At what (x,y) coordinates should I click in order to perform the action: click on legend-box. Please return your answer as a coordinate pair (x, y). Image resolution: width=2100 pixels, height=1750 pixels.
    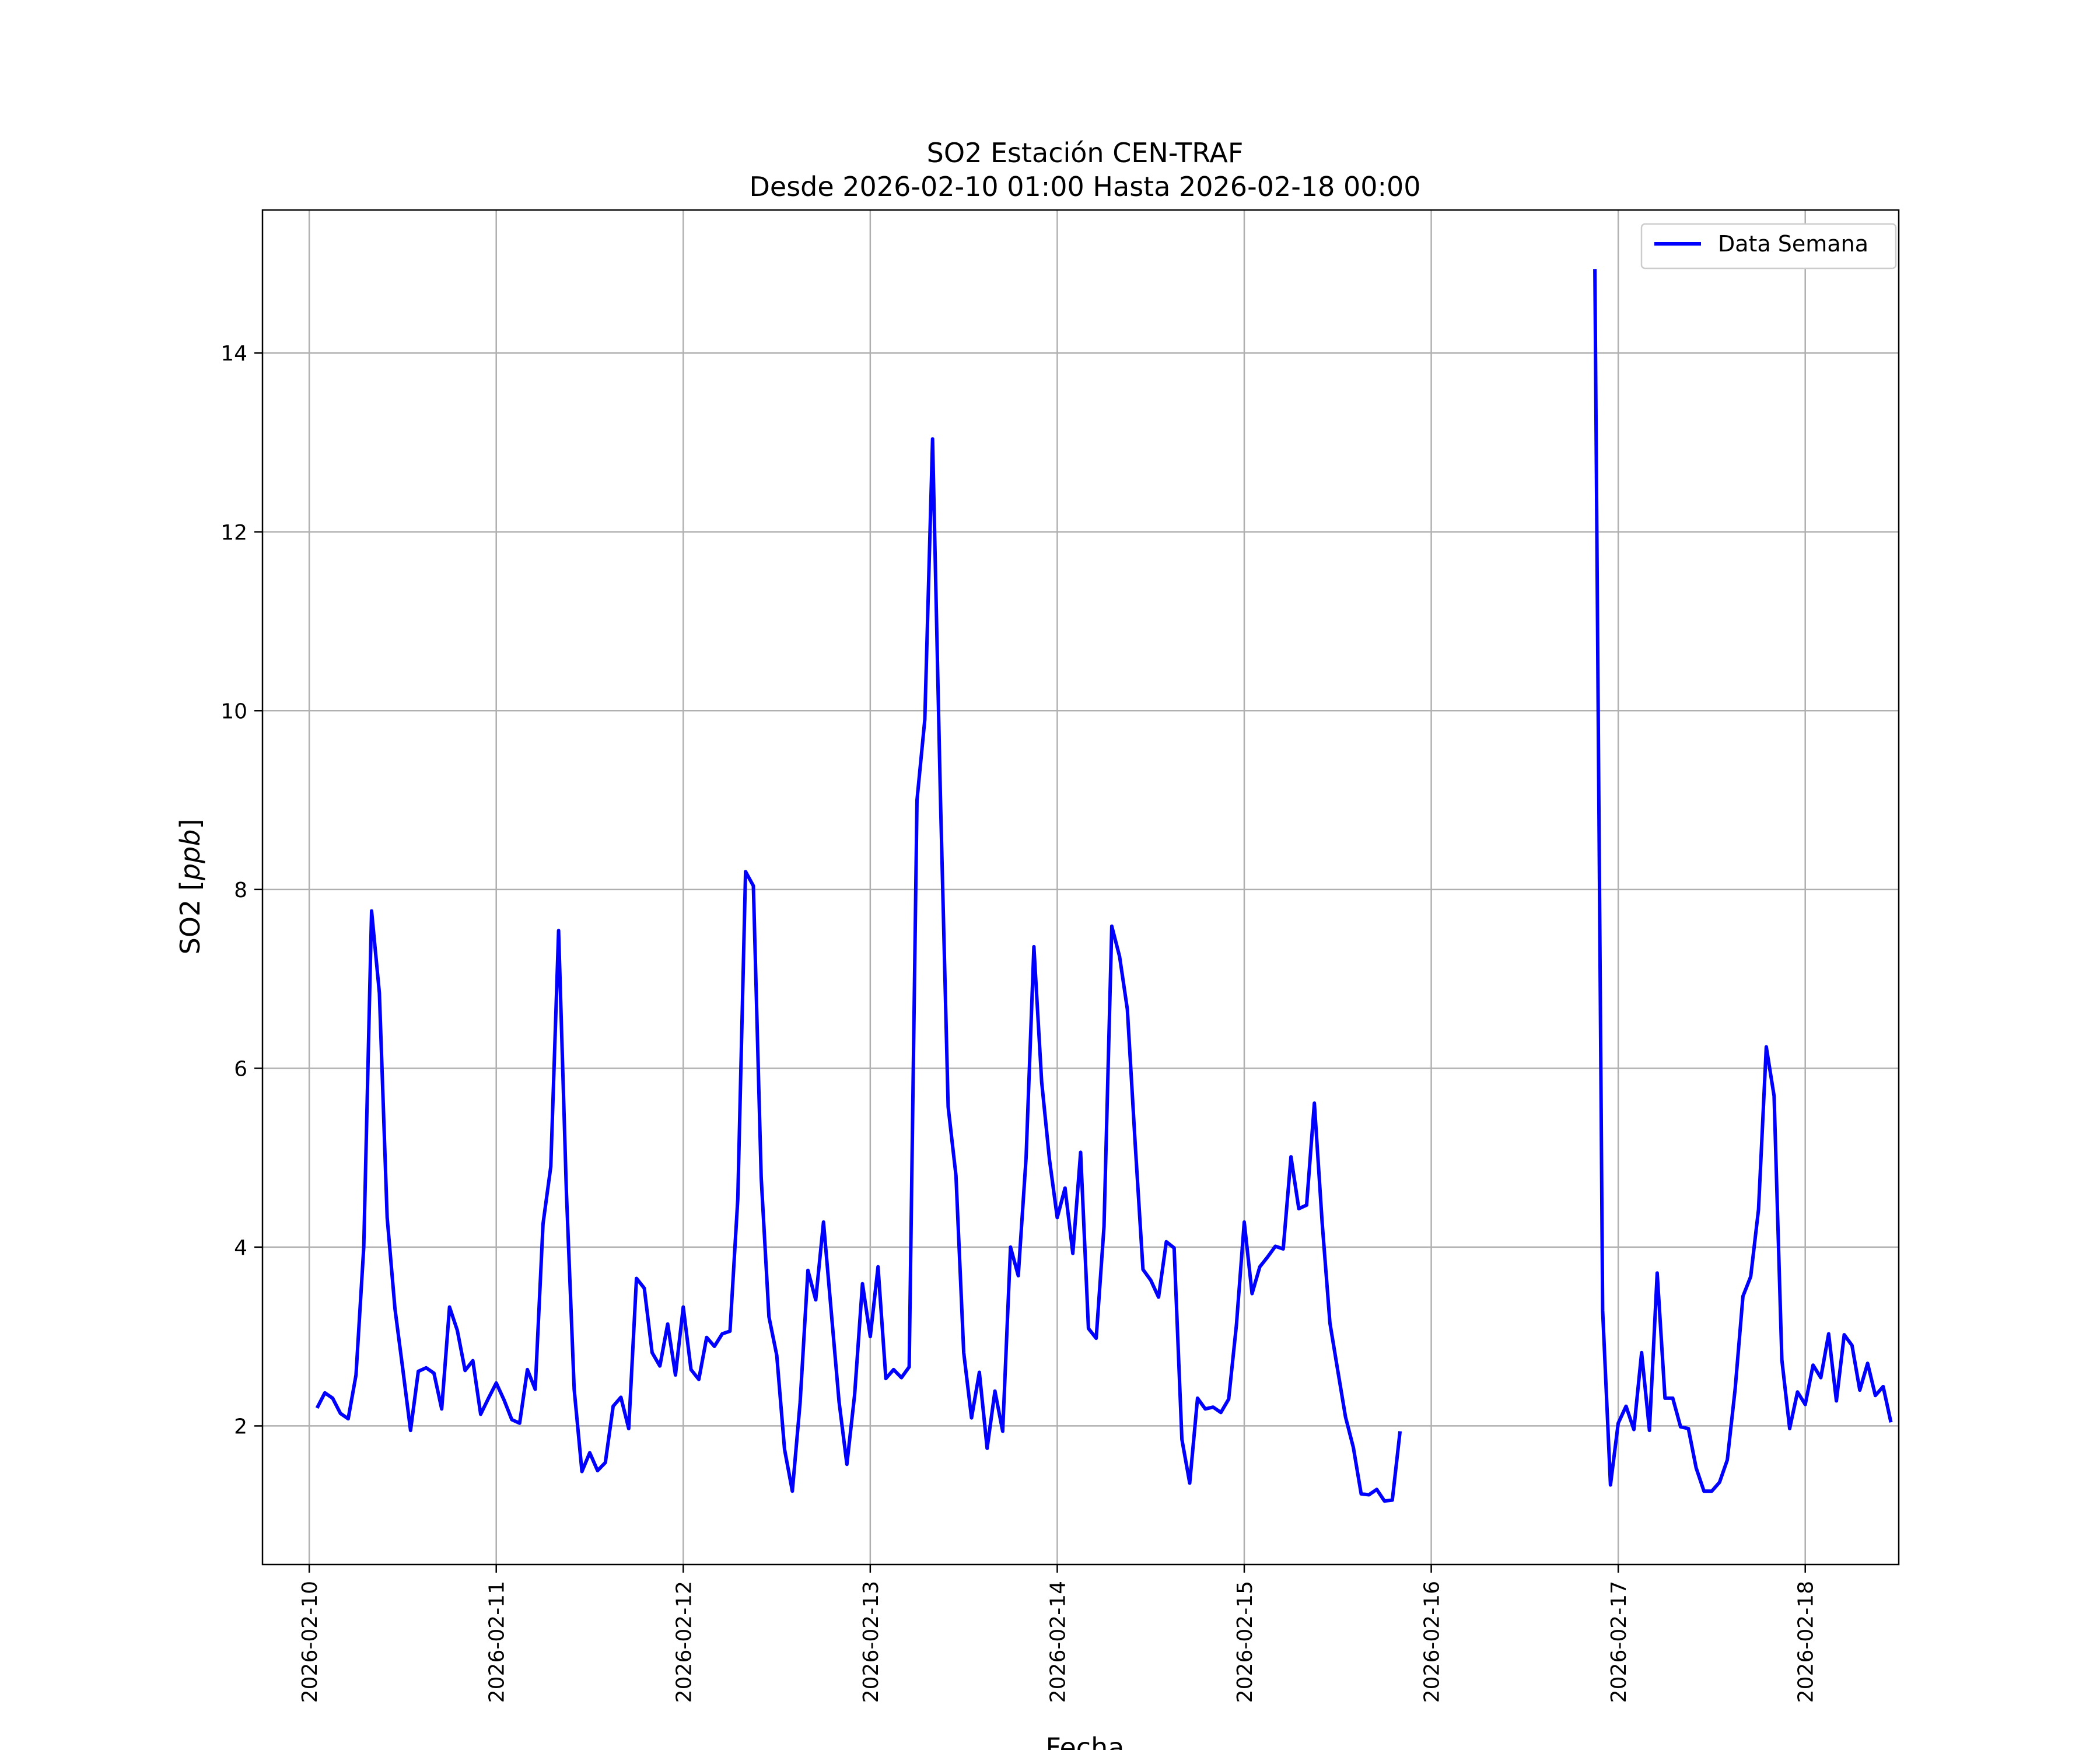
    Looking at the image, I should click on (1768, 246).